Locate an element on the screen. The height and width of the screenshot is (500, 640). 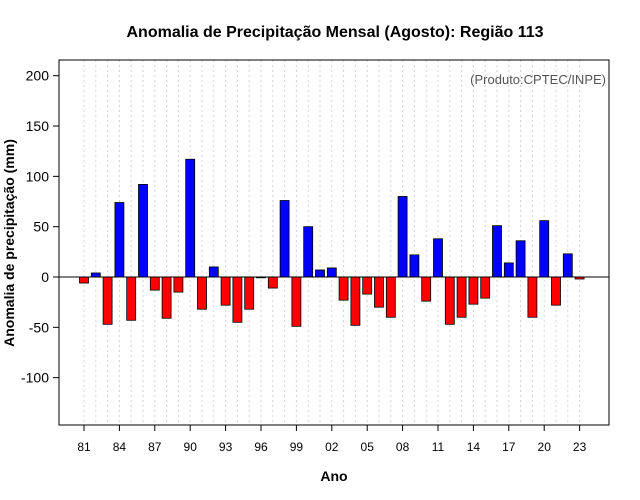
y-axis: -100 -50 0 50 100 150 200 is located at coordinates (40, 227).